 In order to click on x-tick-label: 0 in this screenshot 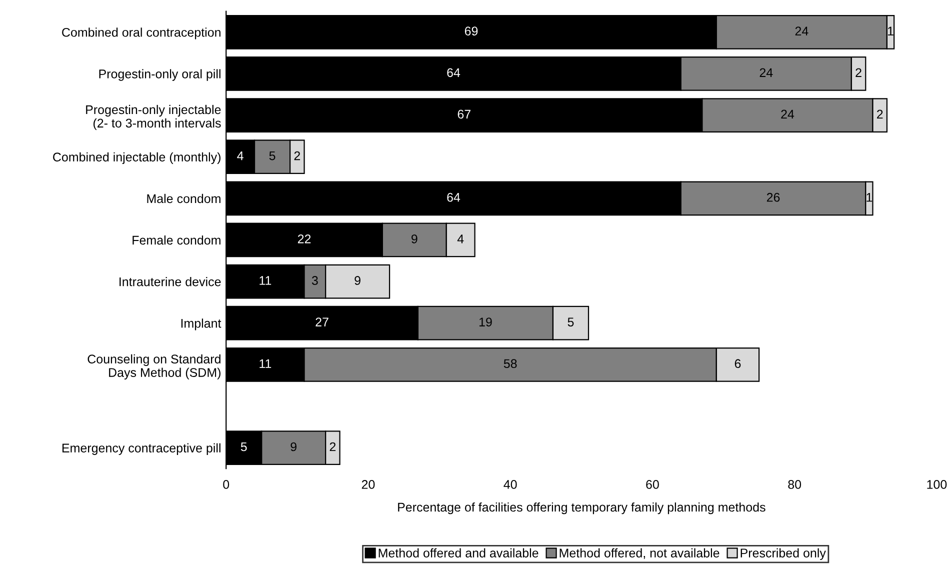, I will do `click(226, 484)`.